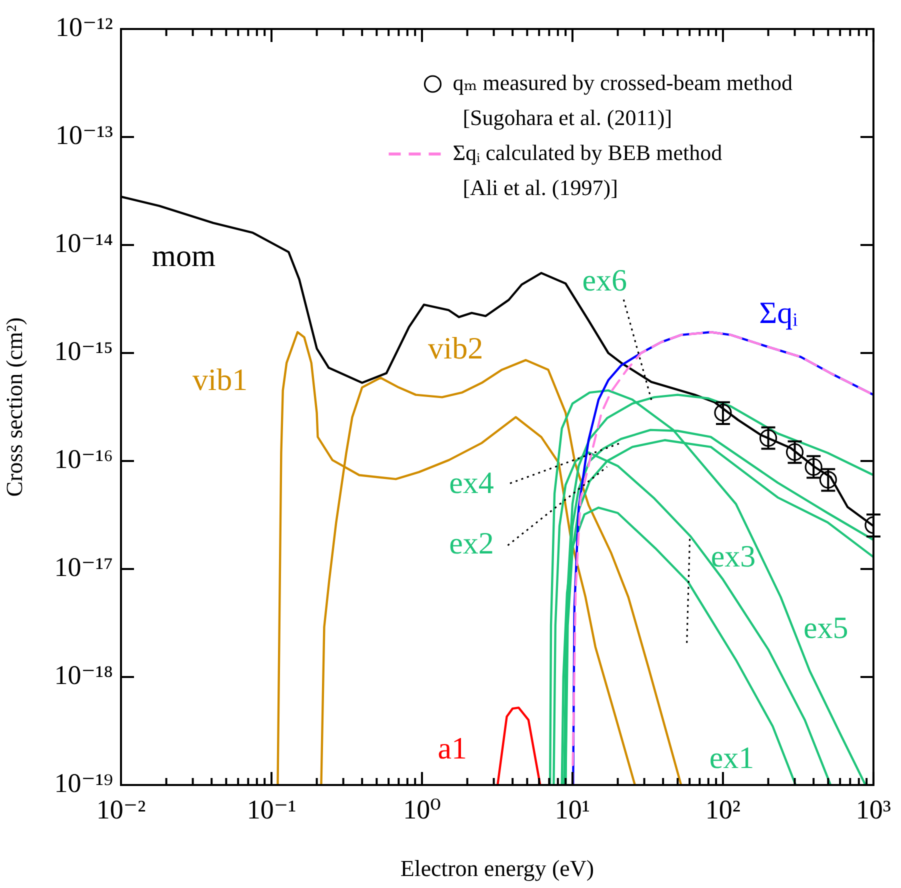 This screenshot has width=901, height=888. What do you see at coordinates (271, 809) in the screenshot?
I see `x-tick-label: 10⁻¹` at bounding box center [271, 809].